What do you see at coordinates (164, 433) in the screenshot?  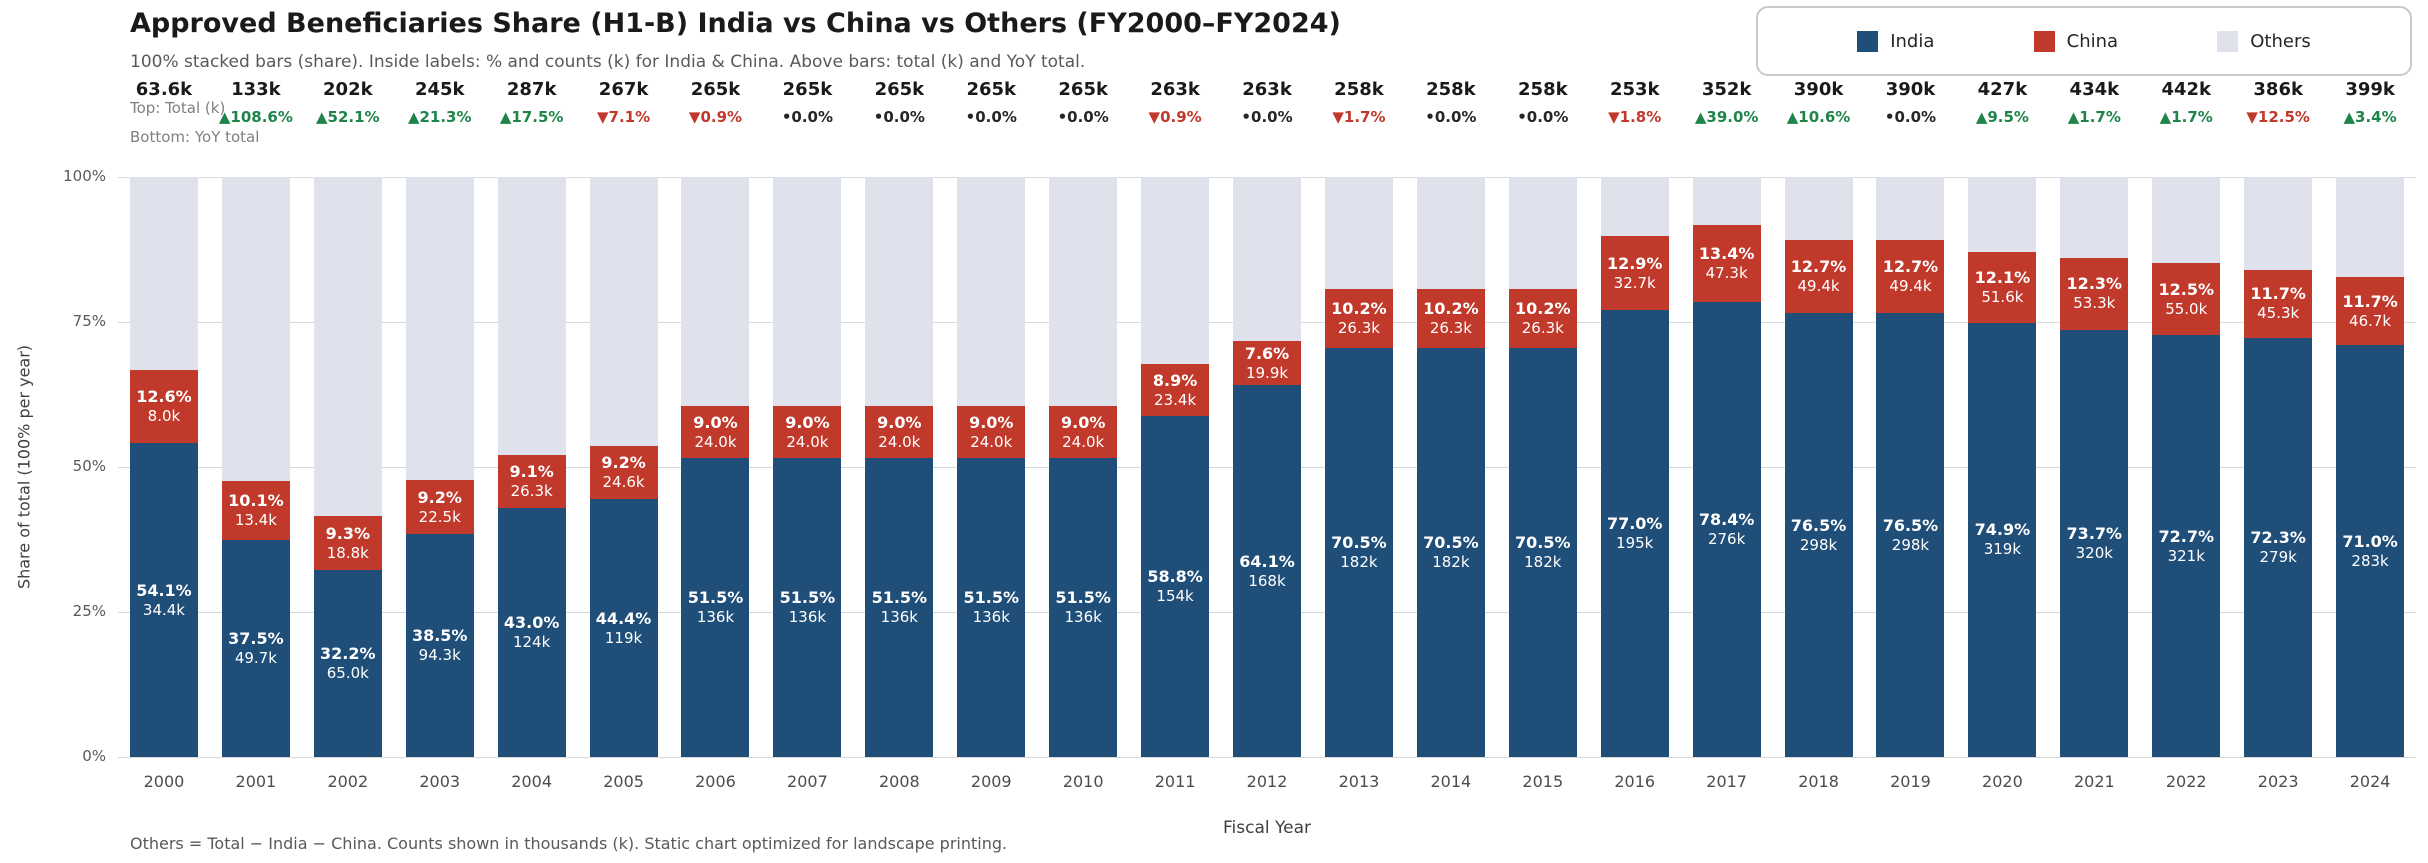 I see `bar-column-2000: 63.6k 12.6% 8.0k 54.1% 34.4k 2000` at bounding box center [164, 433].